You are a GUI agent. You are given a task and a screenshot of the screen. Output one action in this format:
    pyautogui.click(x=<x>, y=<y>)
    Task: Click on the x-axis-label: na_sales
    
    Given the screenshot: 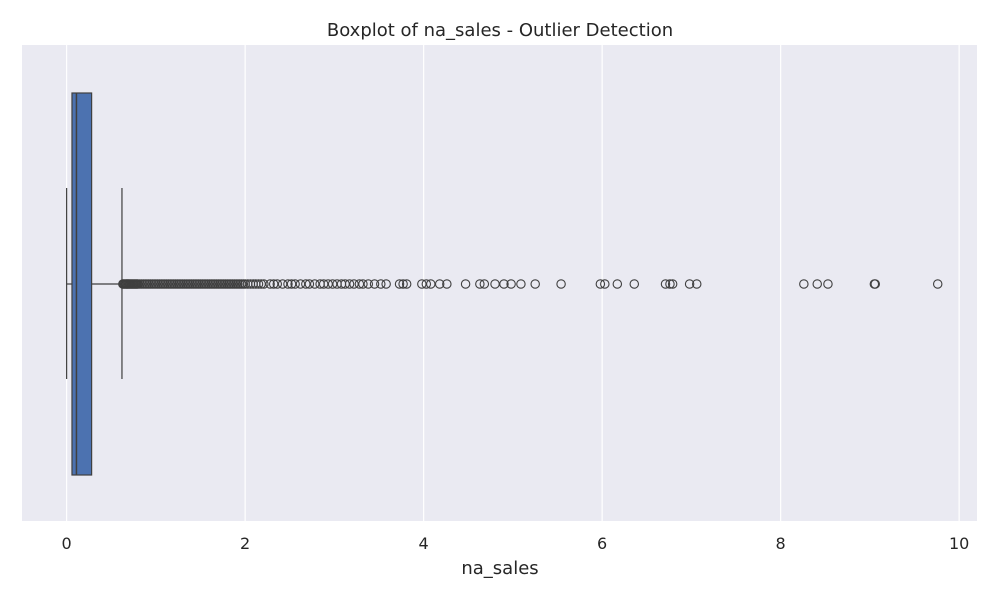 What is the action you would take?
    pyautogui.click(x=499, y=568)
    